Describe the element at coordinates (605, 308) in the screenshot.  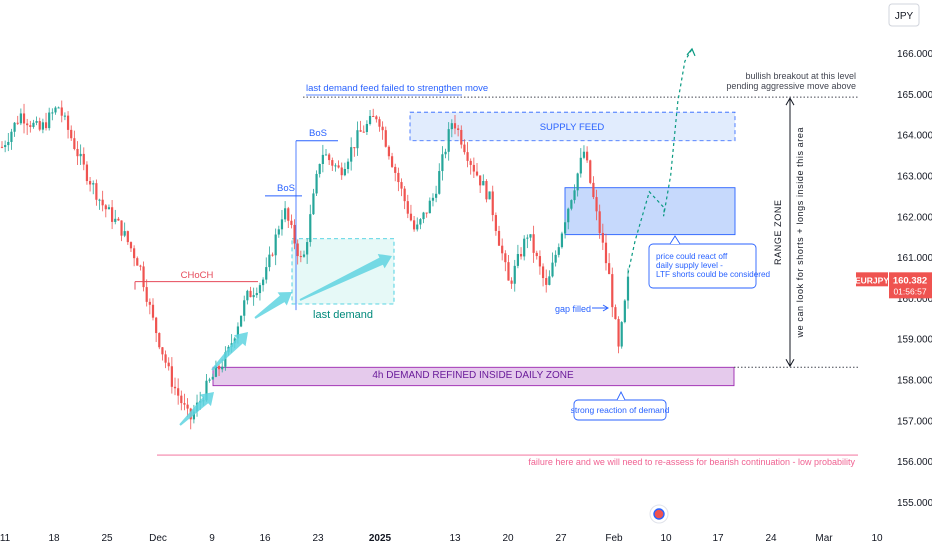
I see `gap-arrow-head` at that location.